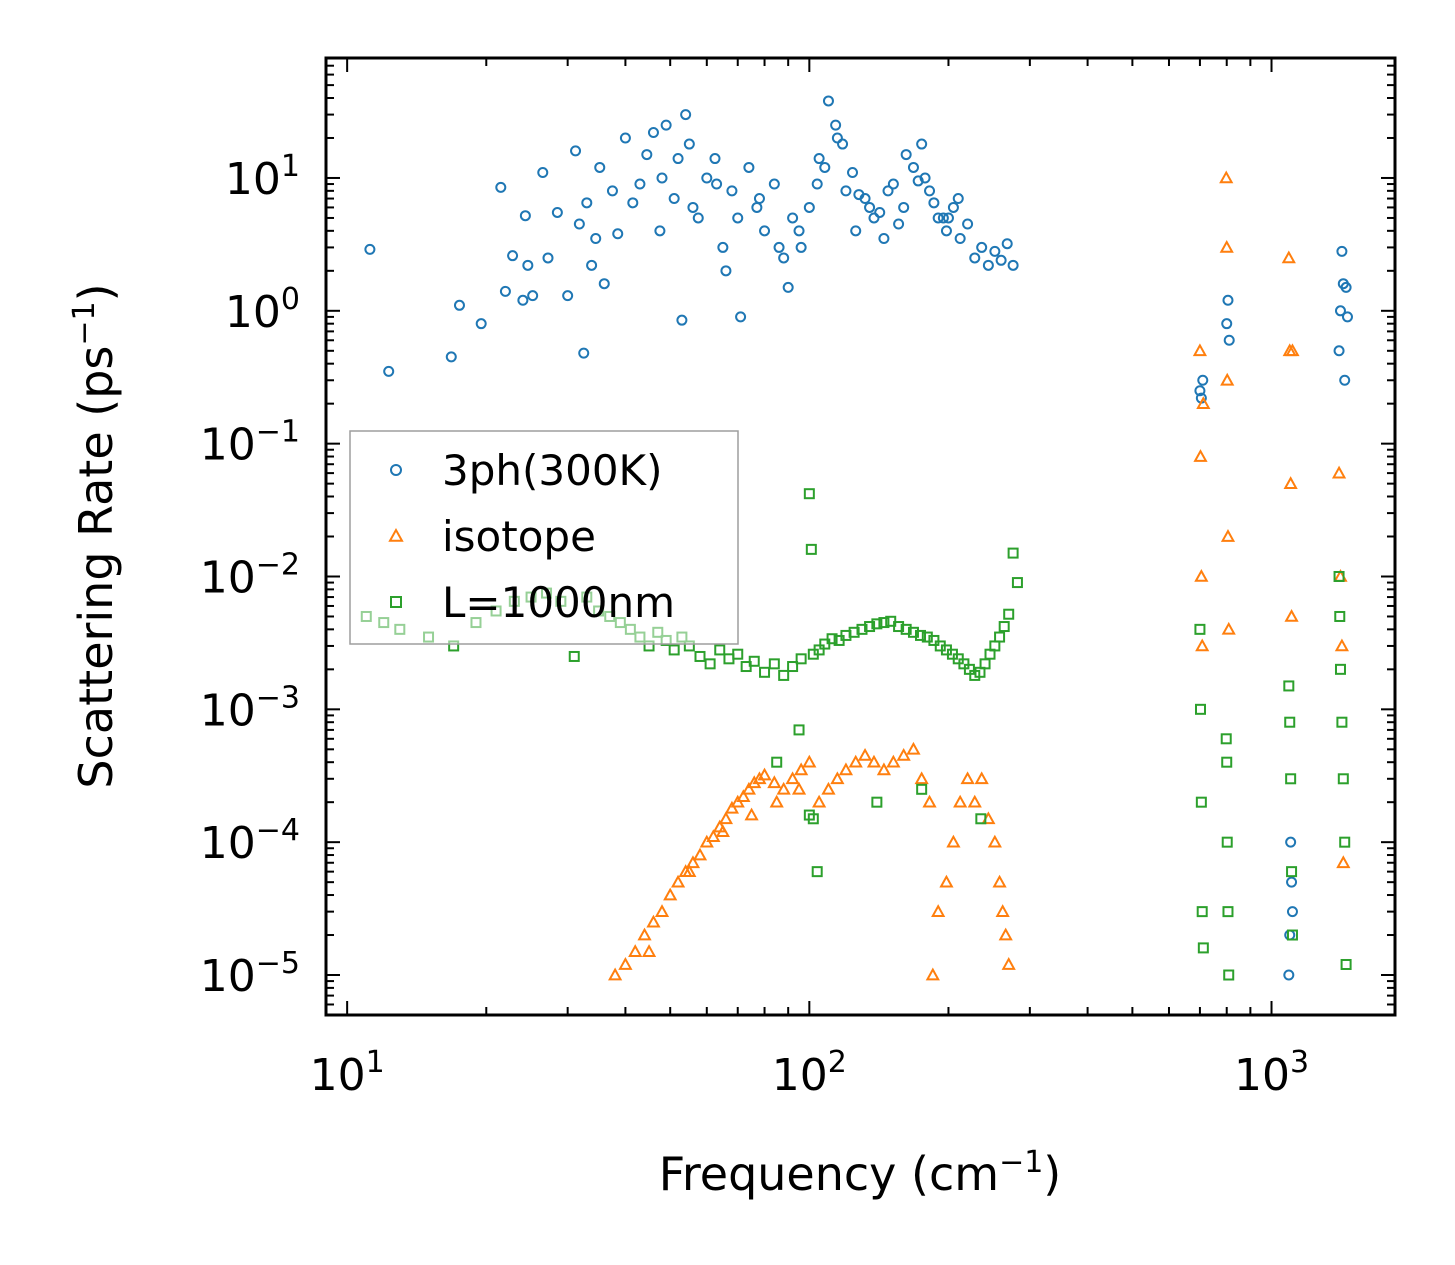 Image resolution: width=1455 pixels, height=1265 pixels. Describe the element at coordinates (552, 470) in the screenshot. I see `legend-label: 3ph(300K)` at that location.